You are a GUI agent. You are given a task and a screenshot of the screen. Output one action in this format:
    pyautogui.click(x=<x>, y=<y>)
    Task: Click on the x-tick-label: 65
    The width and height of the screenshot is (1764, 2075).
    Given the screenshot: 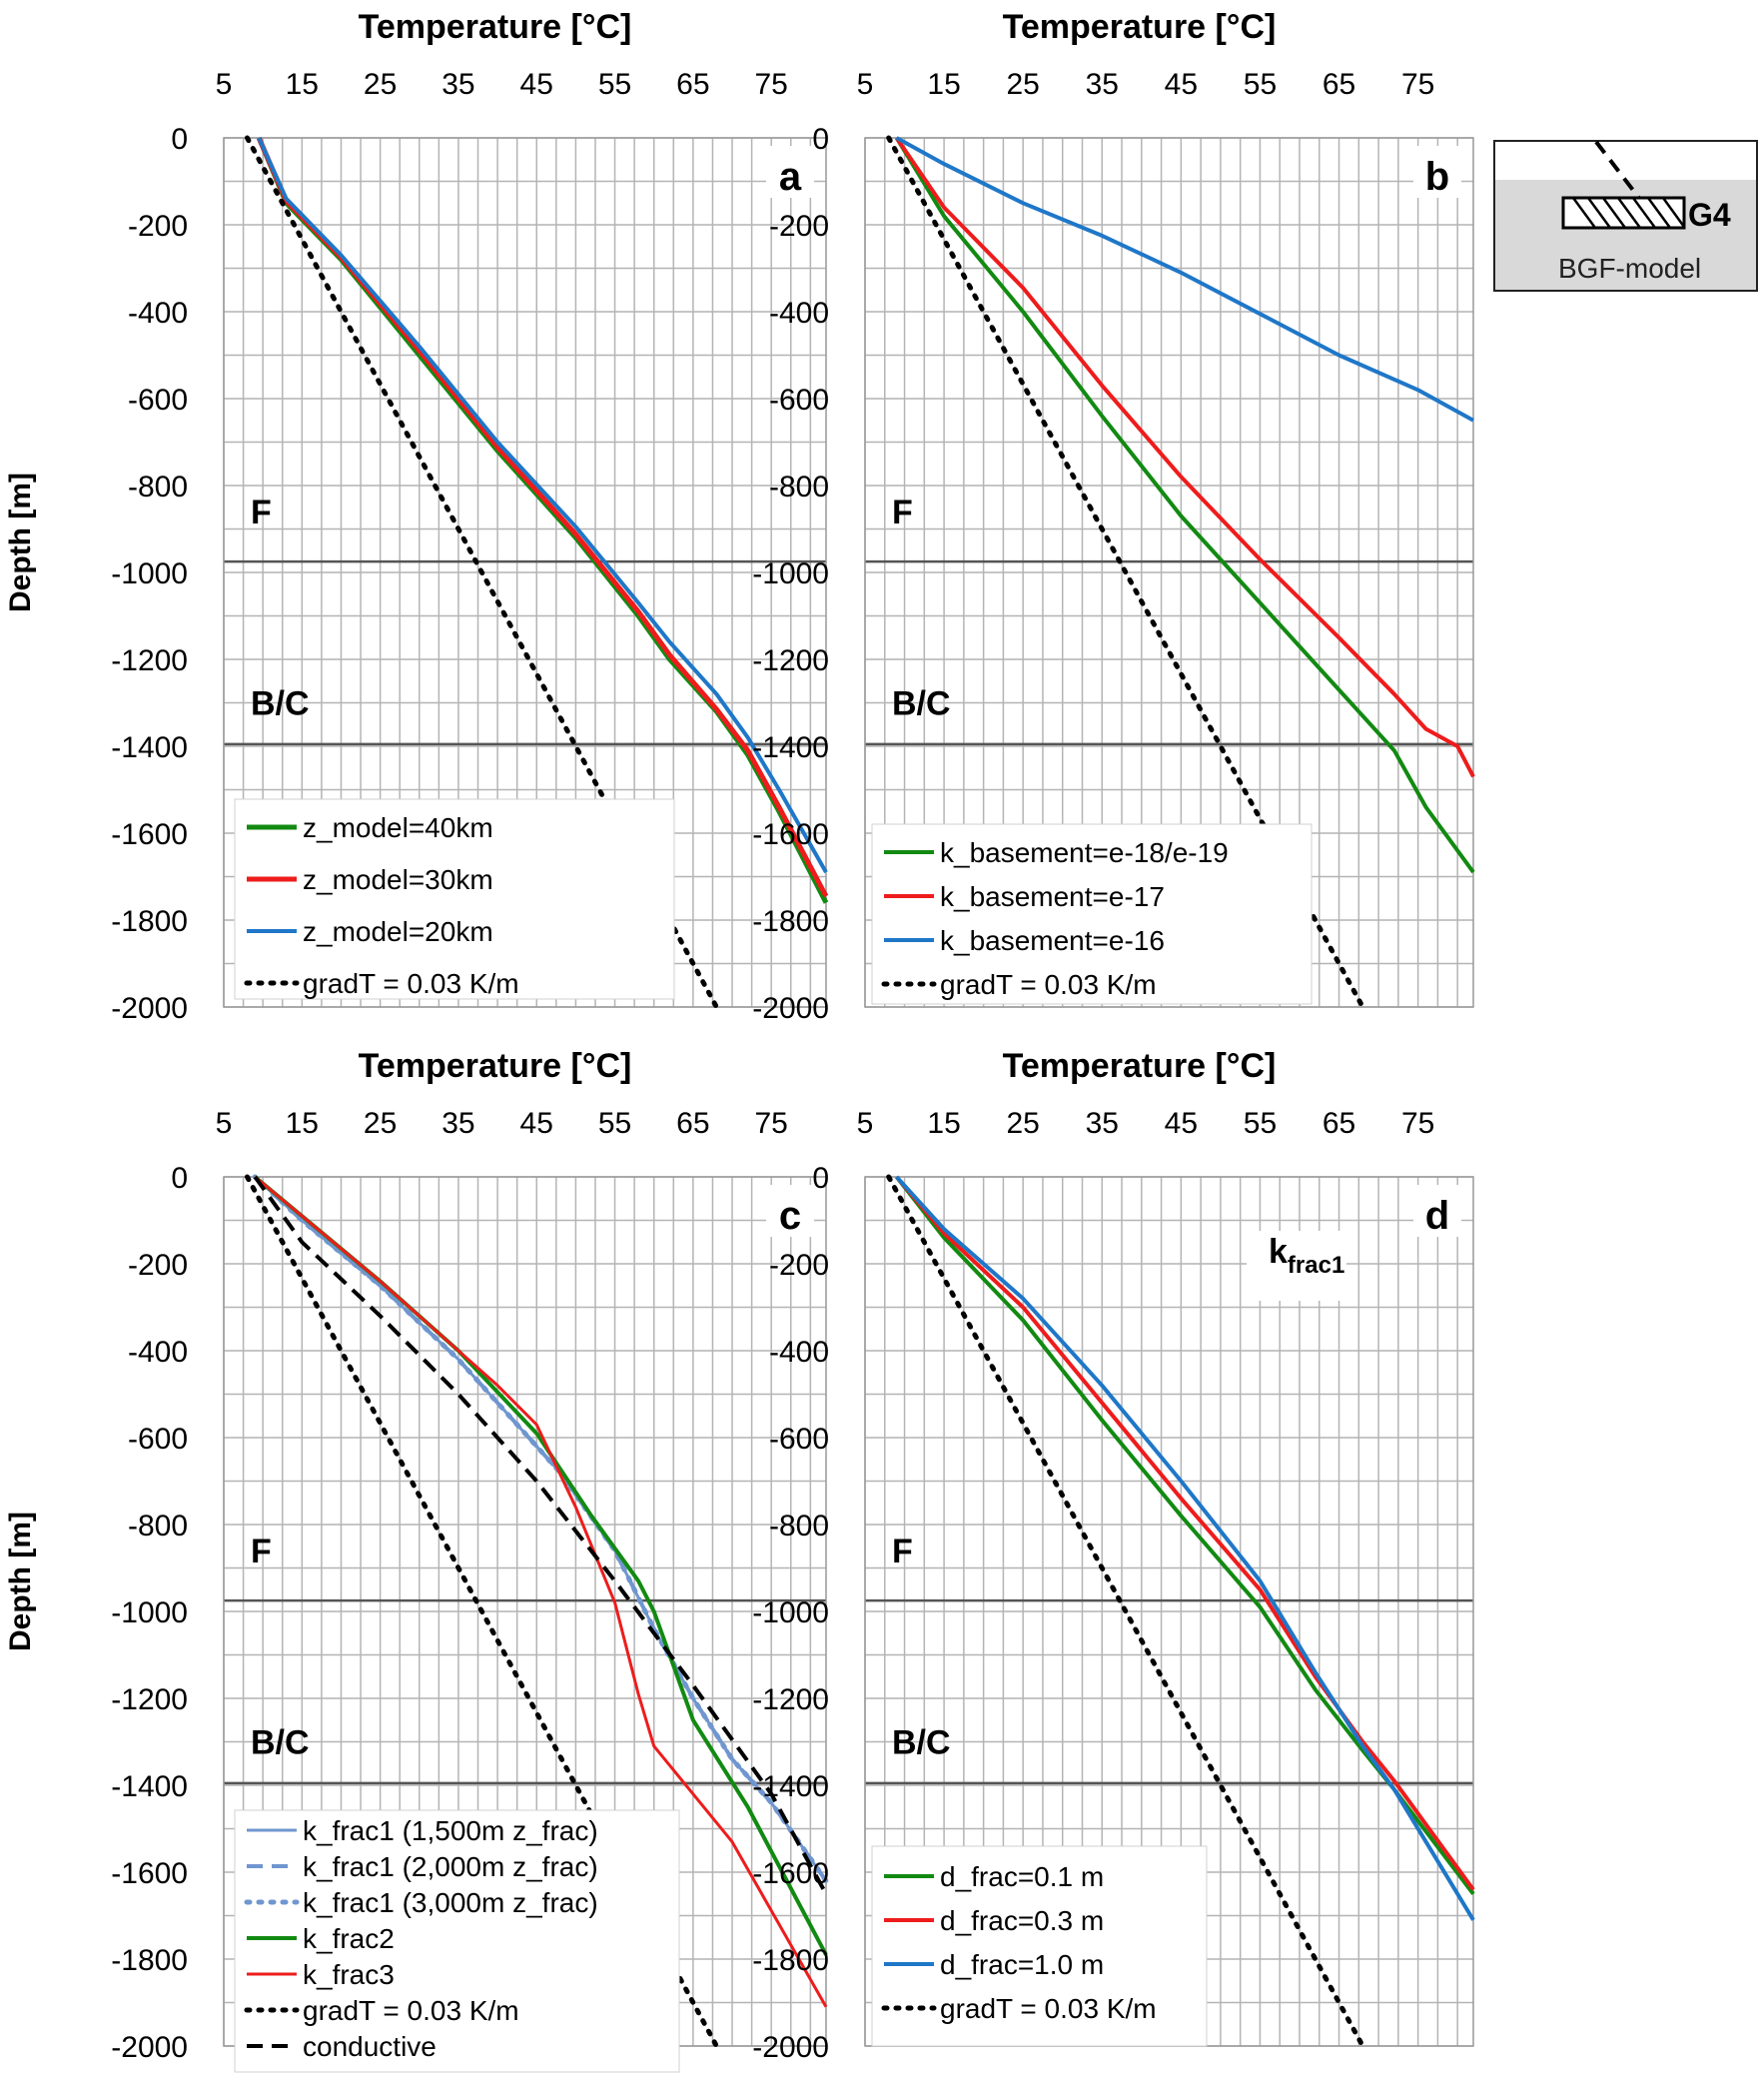 What is the action you would take?
    pyautogui.click(x=1339, y=1123)
    